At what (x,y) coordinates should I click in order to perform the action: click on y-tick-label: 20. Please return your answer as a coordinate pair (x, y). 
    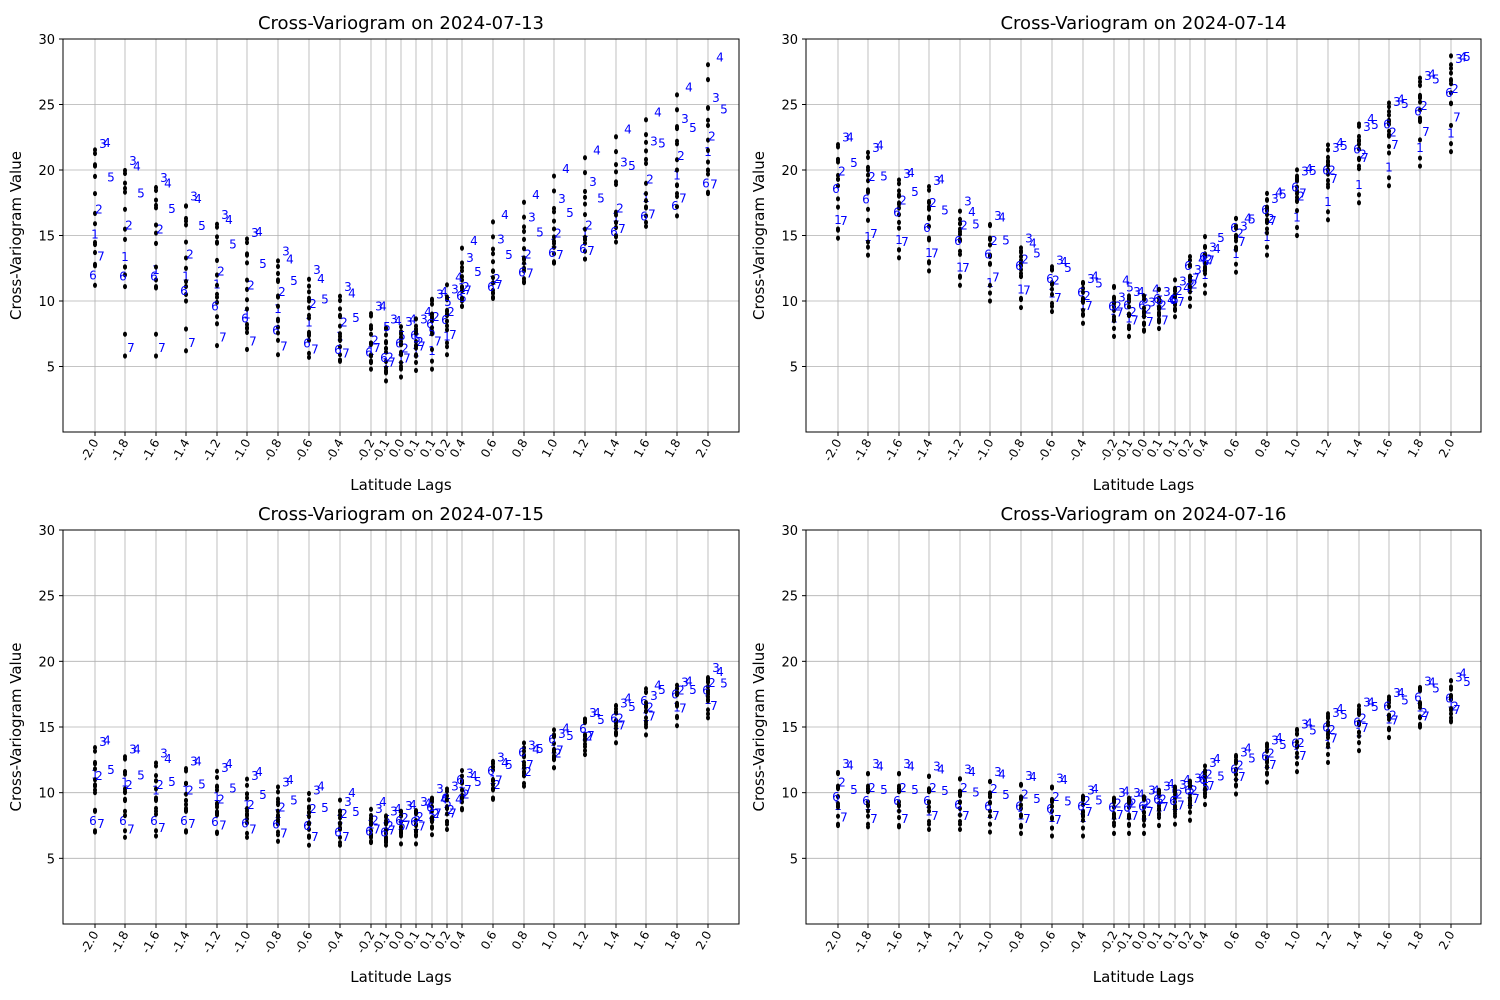
    Looking at the image, I should click on (789, 662).